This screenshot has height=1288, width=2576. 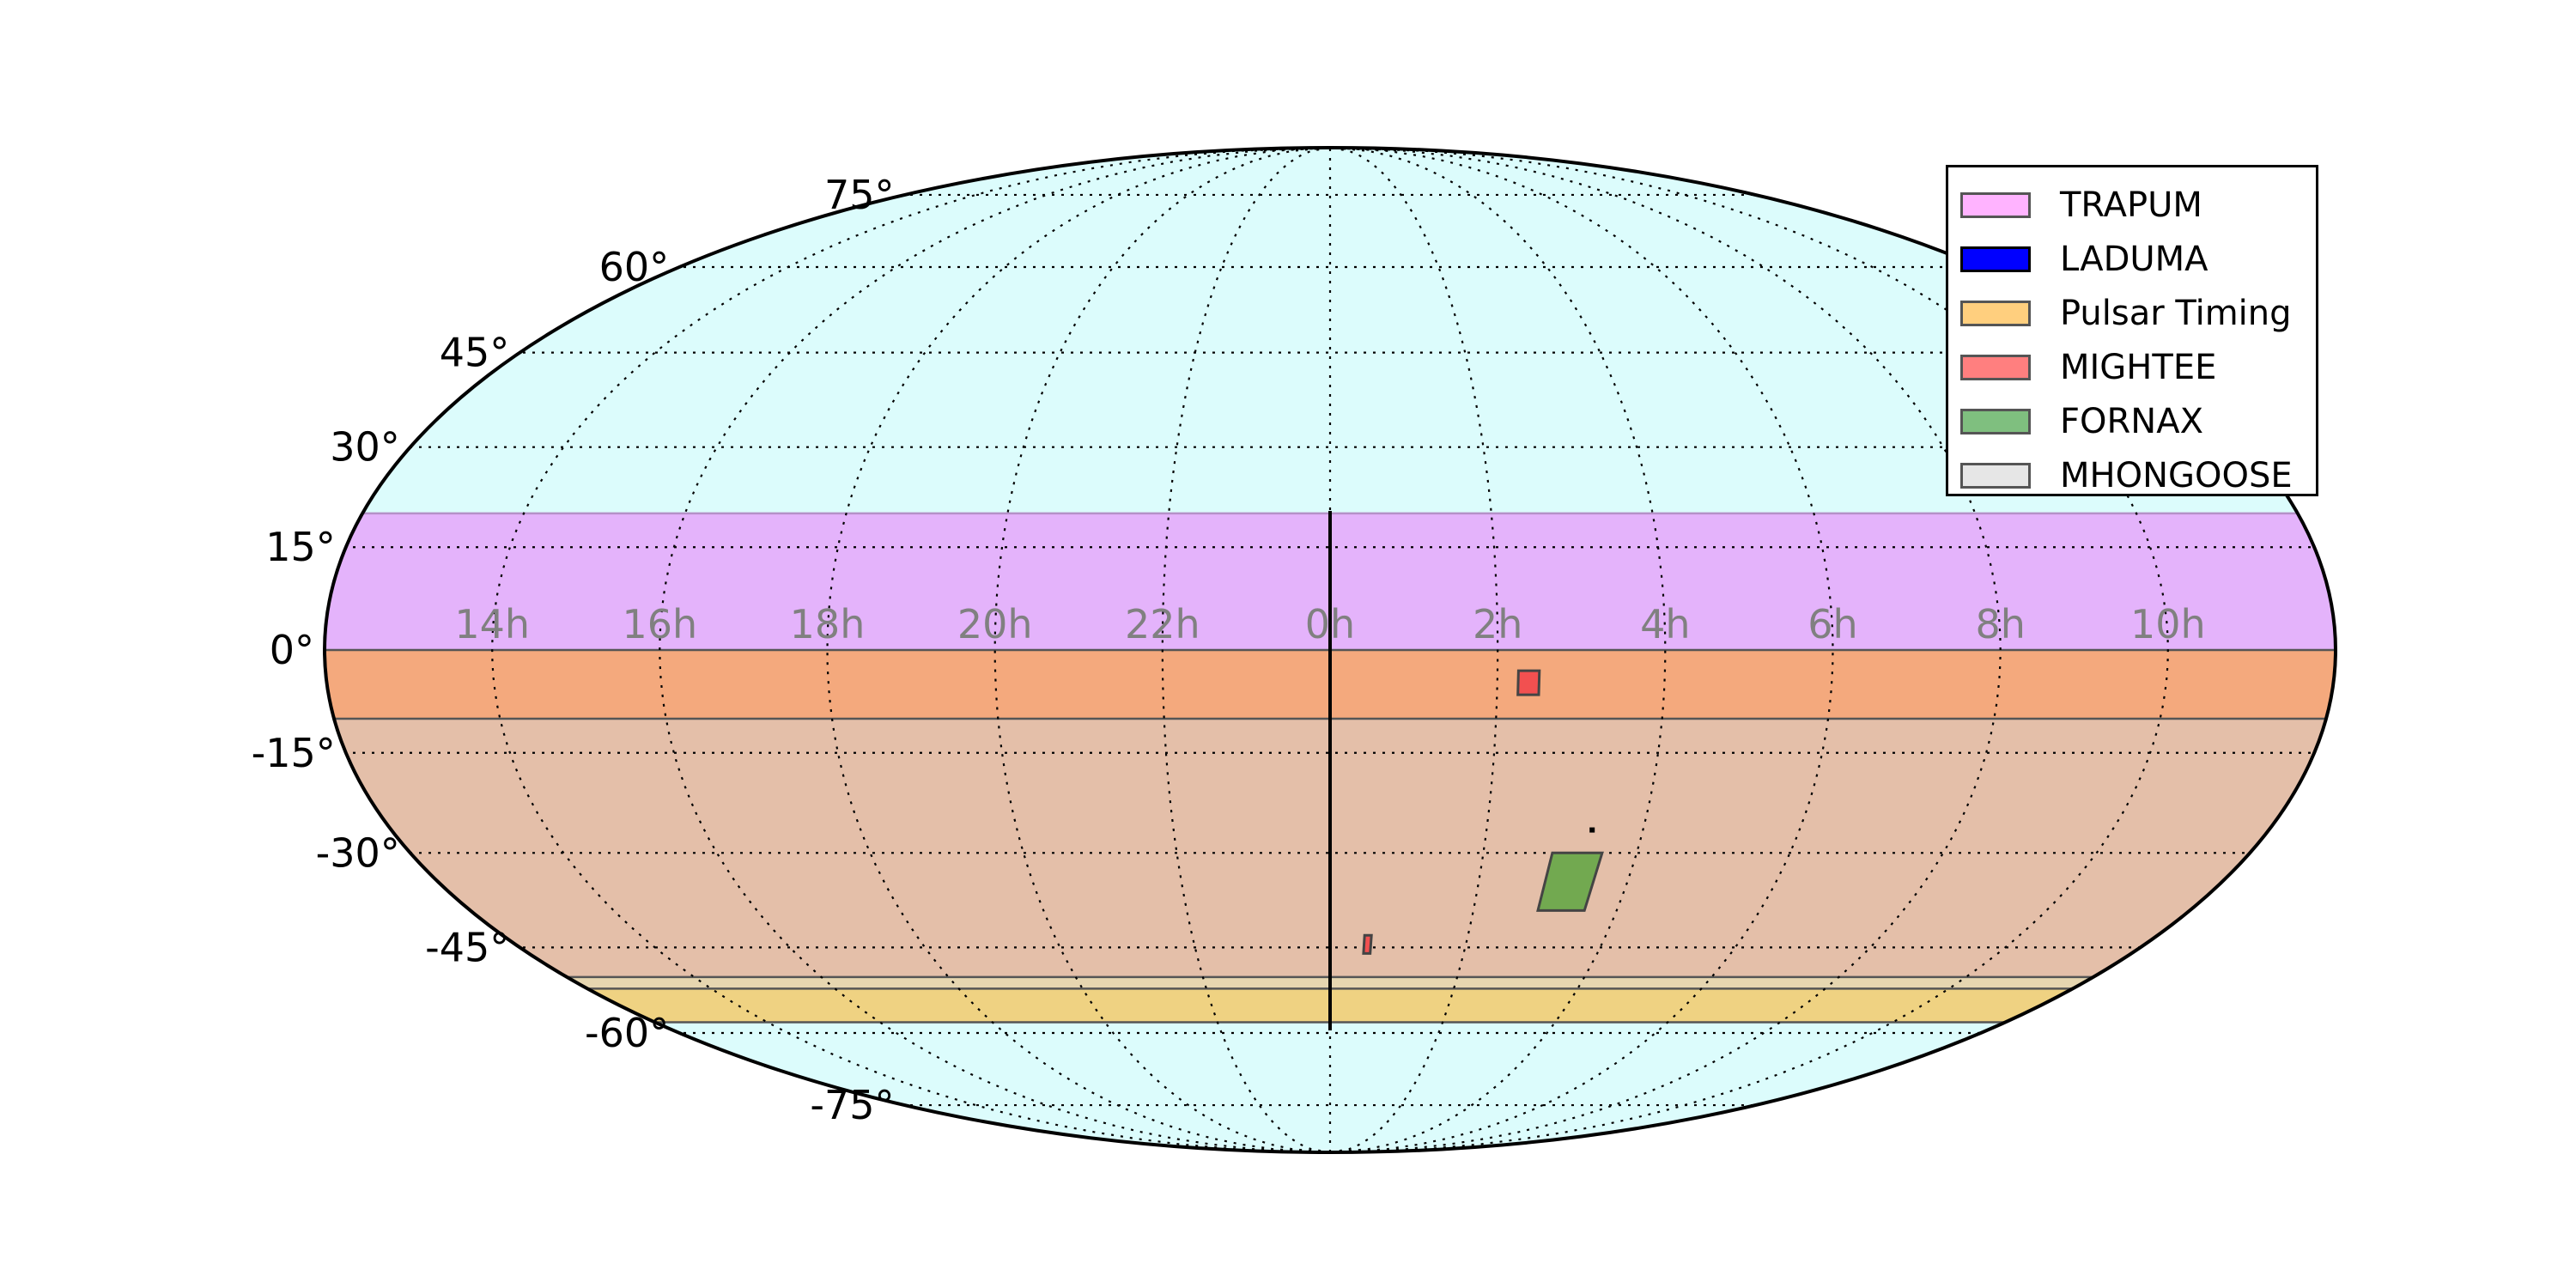 I want to click on ra-tick-label: 0h, so click(x=1330, y=624).